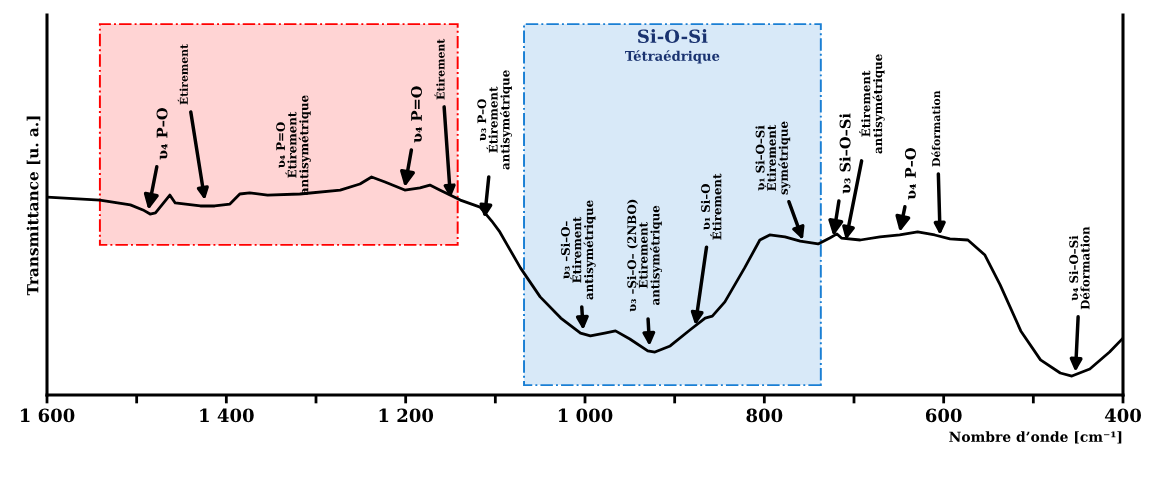  I want to click on y-axis-title: Transmittance [u. a.], so click(33, 206).